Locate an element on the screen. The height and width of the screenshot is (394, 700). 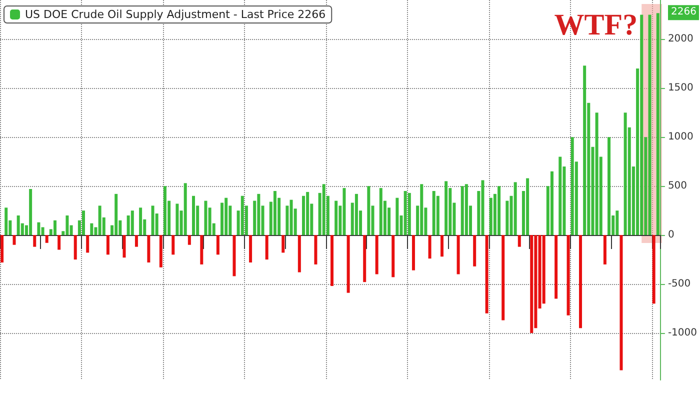
legend-label: US DOE Crude Oil Supply Adjustment - Last Price 2266 is located at coordinates (175, 14).